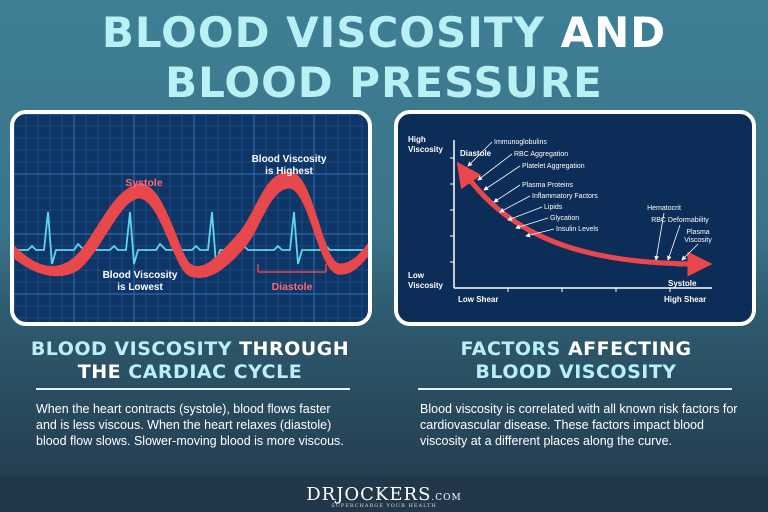  I want to click on factors-heading-highlight: FACTORS, so click(510, 349).